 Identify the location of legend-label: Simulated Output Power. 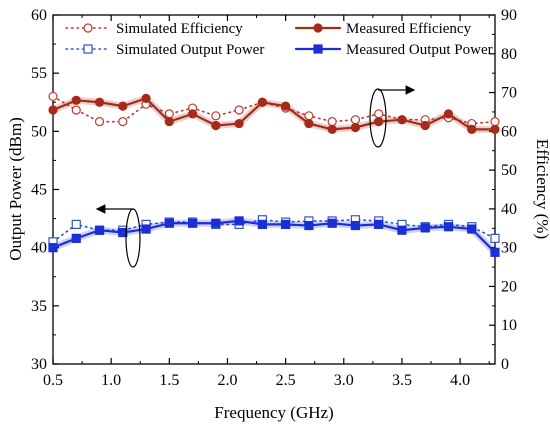
(190, 50).